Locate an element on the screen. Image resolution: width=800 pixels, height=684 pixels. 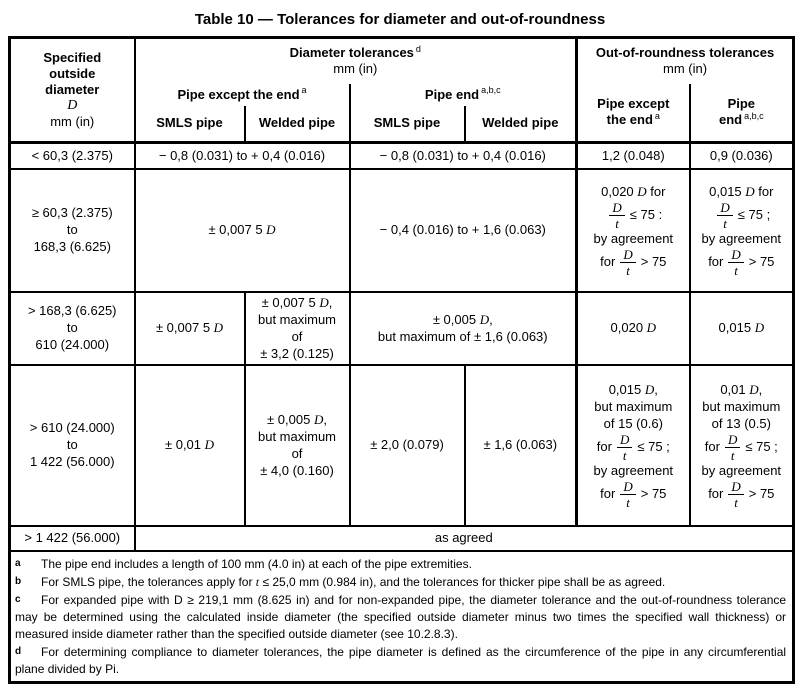
footnote-ref: a,b,c is located at coordinates (754, 115).